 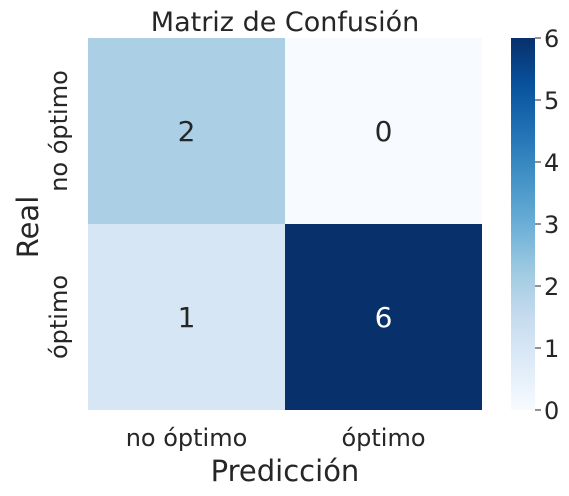 I want to click on y-tick-label: no óptimo, so click(x=59, y=131).